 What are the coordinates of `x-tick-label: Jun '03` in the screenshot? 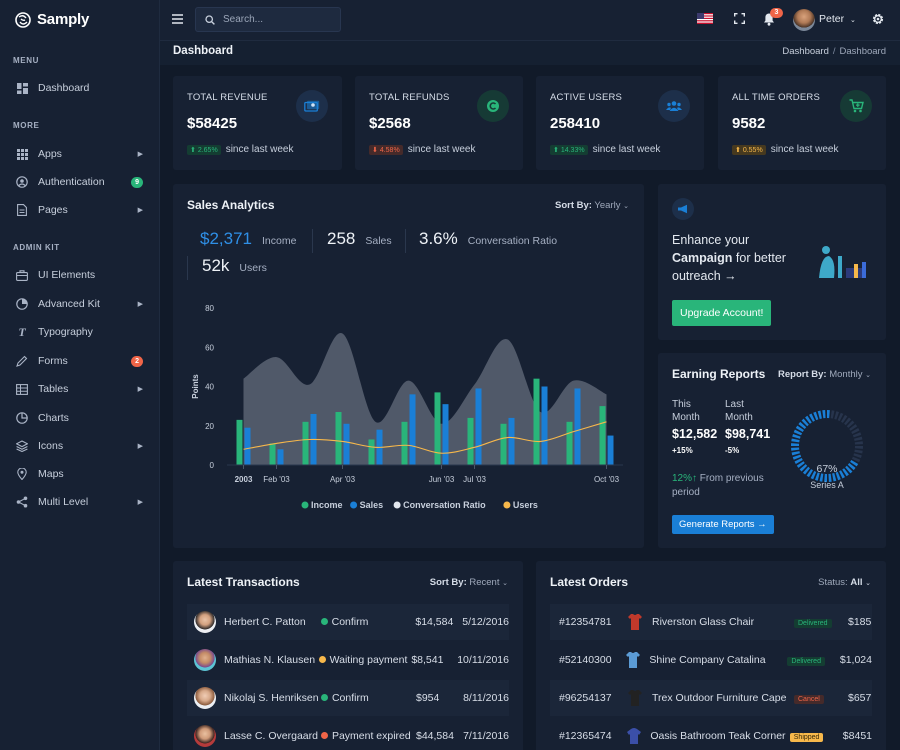 It's located at (442, 479).